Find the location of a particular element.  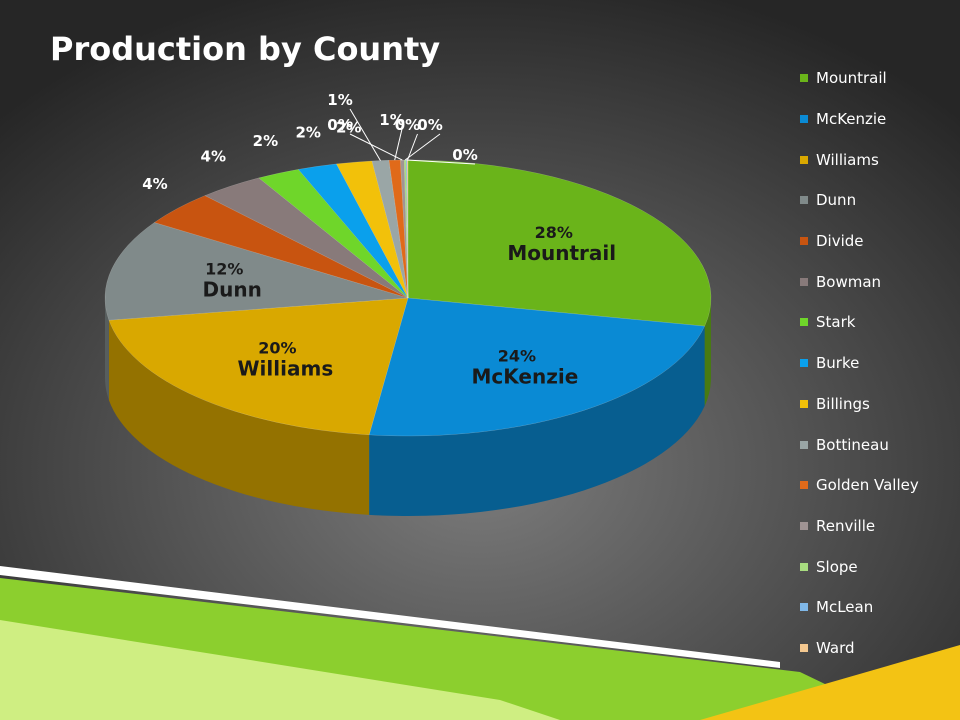

data-label-percent: 28% is located at coordinates (554, 232).